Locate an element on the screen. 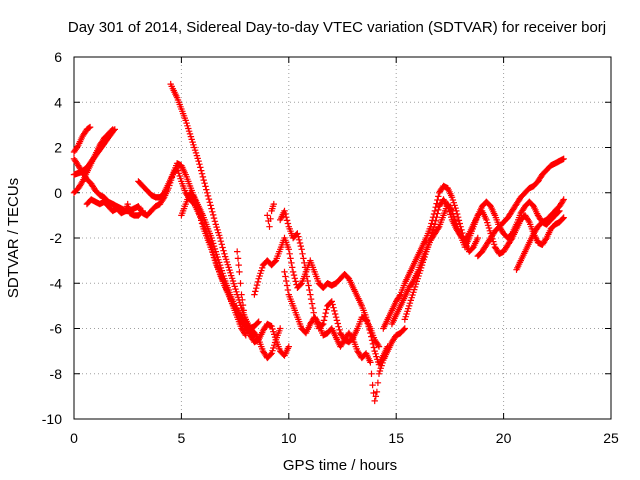 The width and height of the screenshot is (640, 480). y-tick-label: 4 is located at coordinates (58, 102).